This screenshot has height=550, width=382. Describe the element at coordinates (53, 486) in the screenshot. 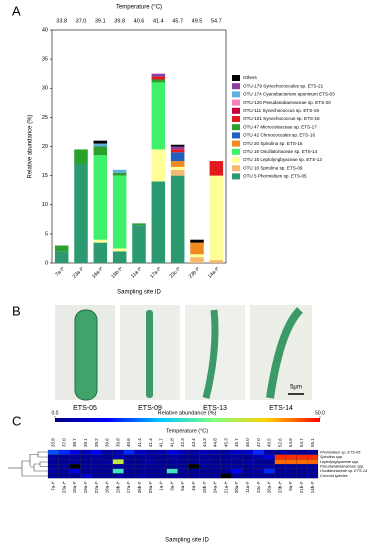

I see `x-tick-label: 7a-I*` at that location.